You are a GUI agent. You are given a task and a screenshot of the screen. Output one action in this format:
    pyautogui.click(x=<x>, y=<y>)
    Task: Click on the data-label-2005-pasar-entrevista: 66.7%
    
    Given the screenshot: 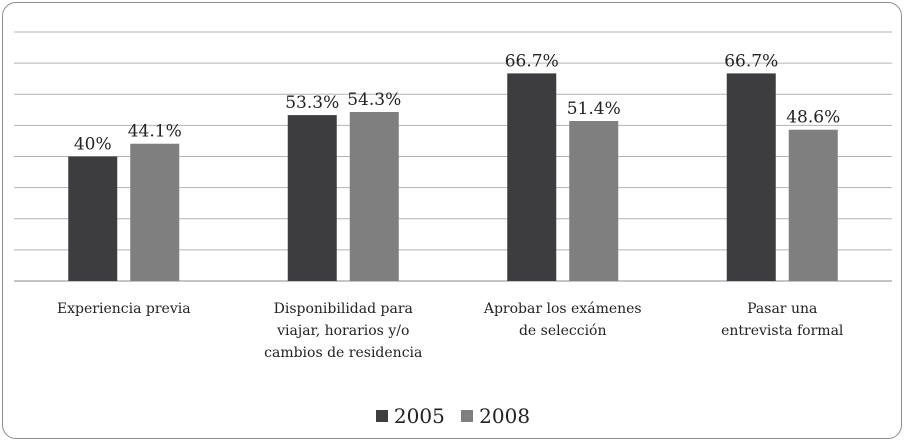 What is the action you would take?
    pyautogui.click(x=751, y=61)
    